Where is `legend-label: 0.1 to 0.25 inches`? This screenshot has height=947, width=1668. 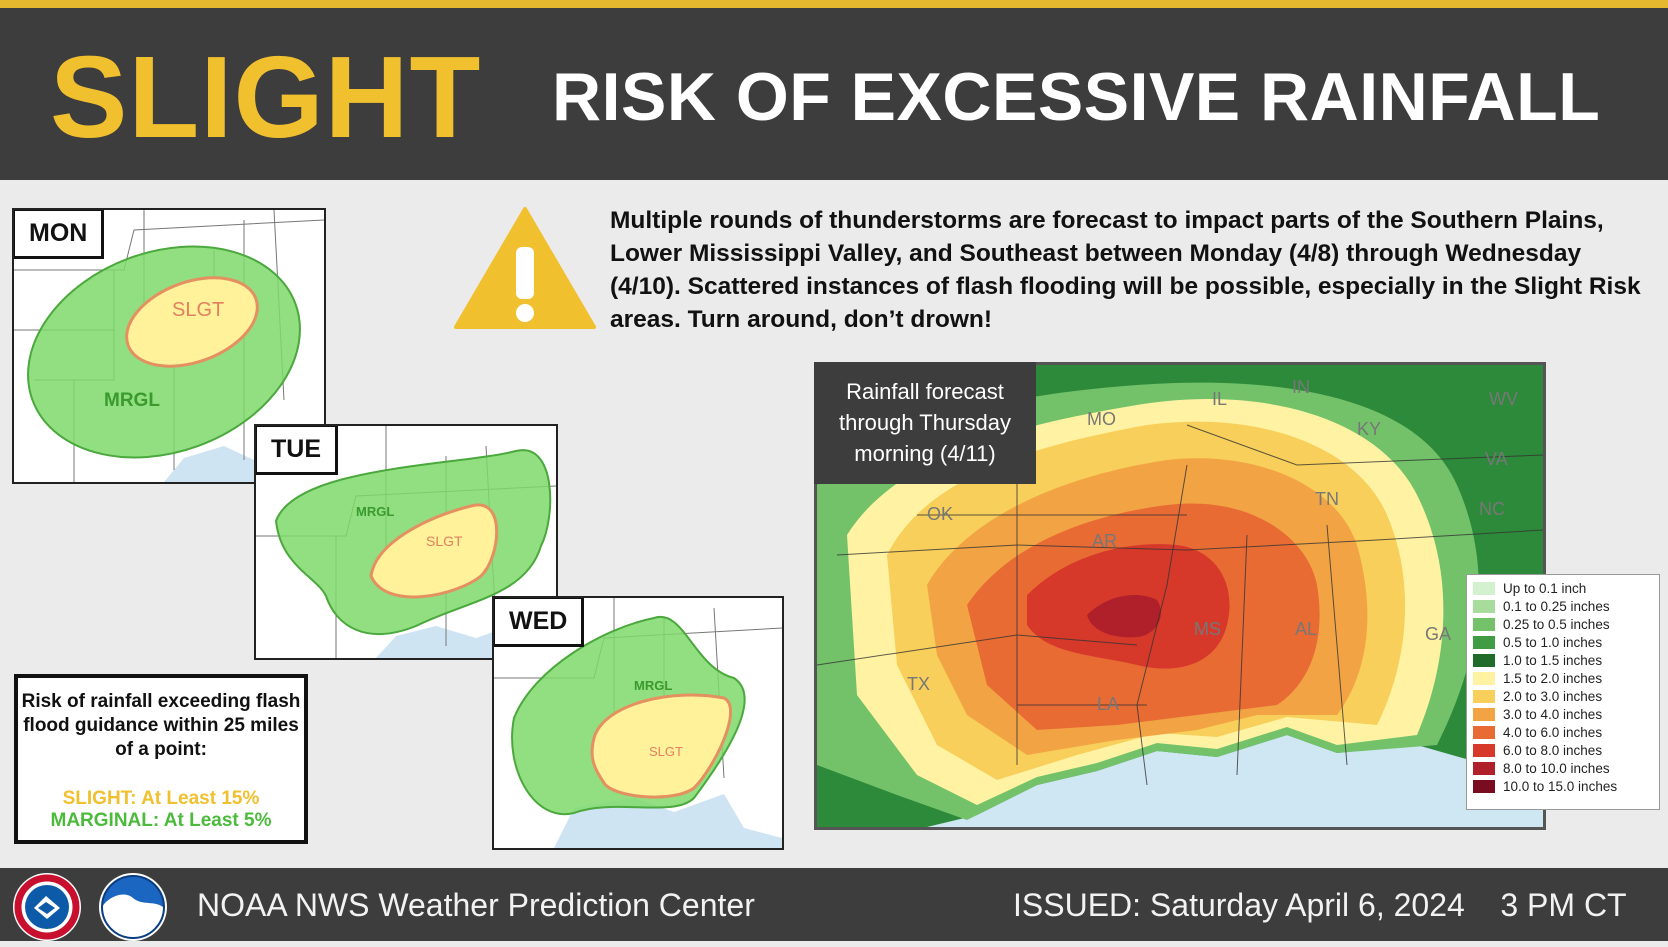
legend-label: 0.1 to 0.25 inches is located at coordinates (1556, 606).